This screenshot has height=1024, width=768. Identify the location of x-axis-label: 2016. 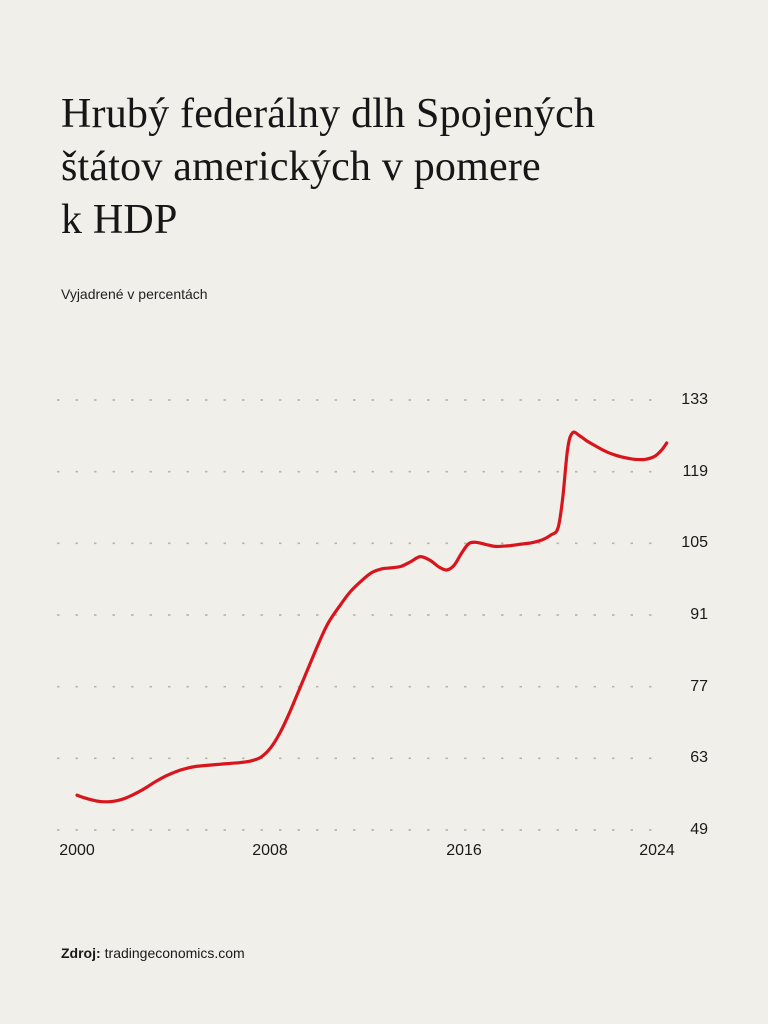
(464, 850).